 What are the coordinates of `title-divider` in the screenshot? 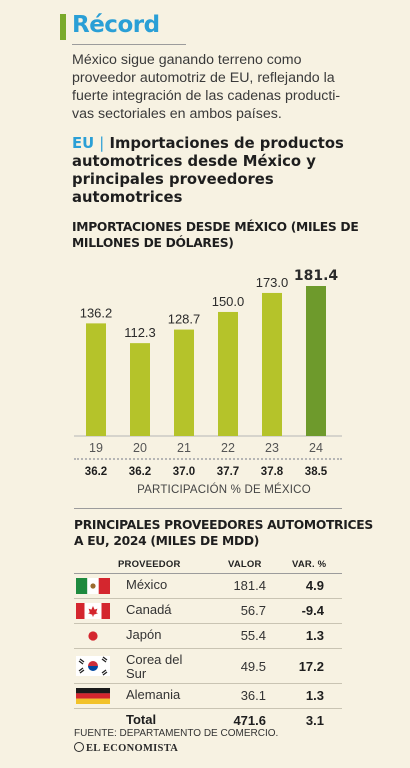 It's located at (129, 44).